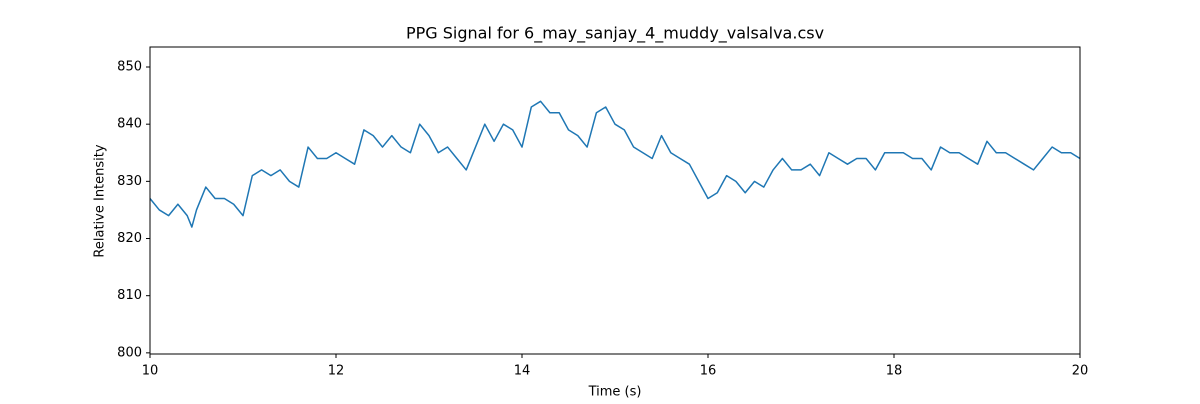 The width and height of the screenshot is (1200, 404). Describe the element at coordinates (129, 238) in the screenshot. I see `y-tick-label: 820` at that location.